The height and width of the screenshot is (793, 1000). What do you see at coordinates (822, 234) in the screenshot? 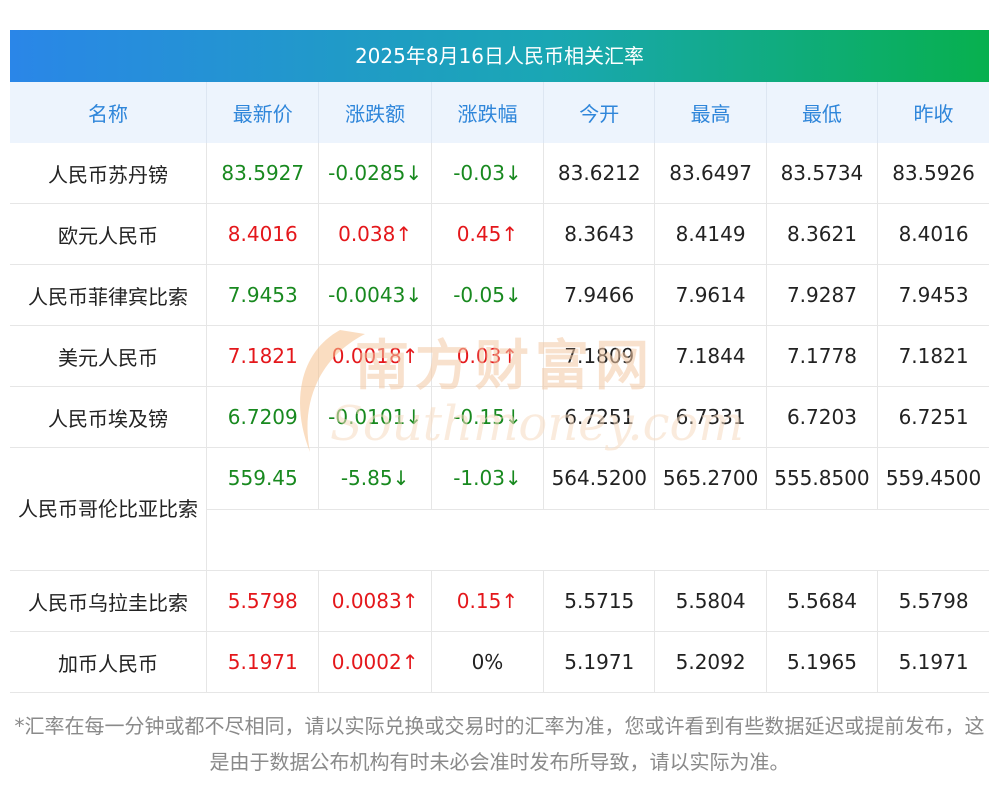
I see `cell-low: 8.3621` at bounding box center [822, 234].